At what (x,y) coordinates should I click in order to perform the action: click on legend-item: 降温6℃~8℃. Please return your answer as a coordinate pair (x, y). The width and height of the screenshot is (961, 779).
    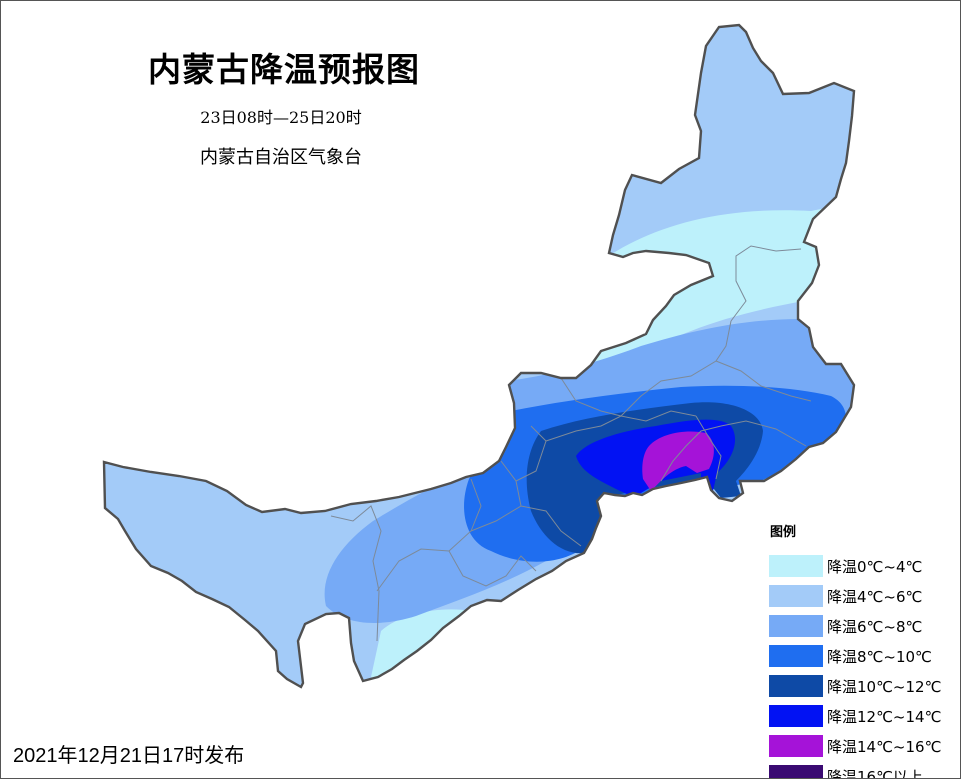
    Looking at the image, I should click on (855, 626).